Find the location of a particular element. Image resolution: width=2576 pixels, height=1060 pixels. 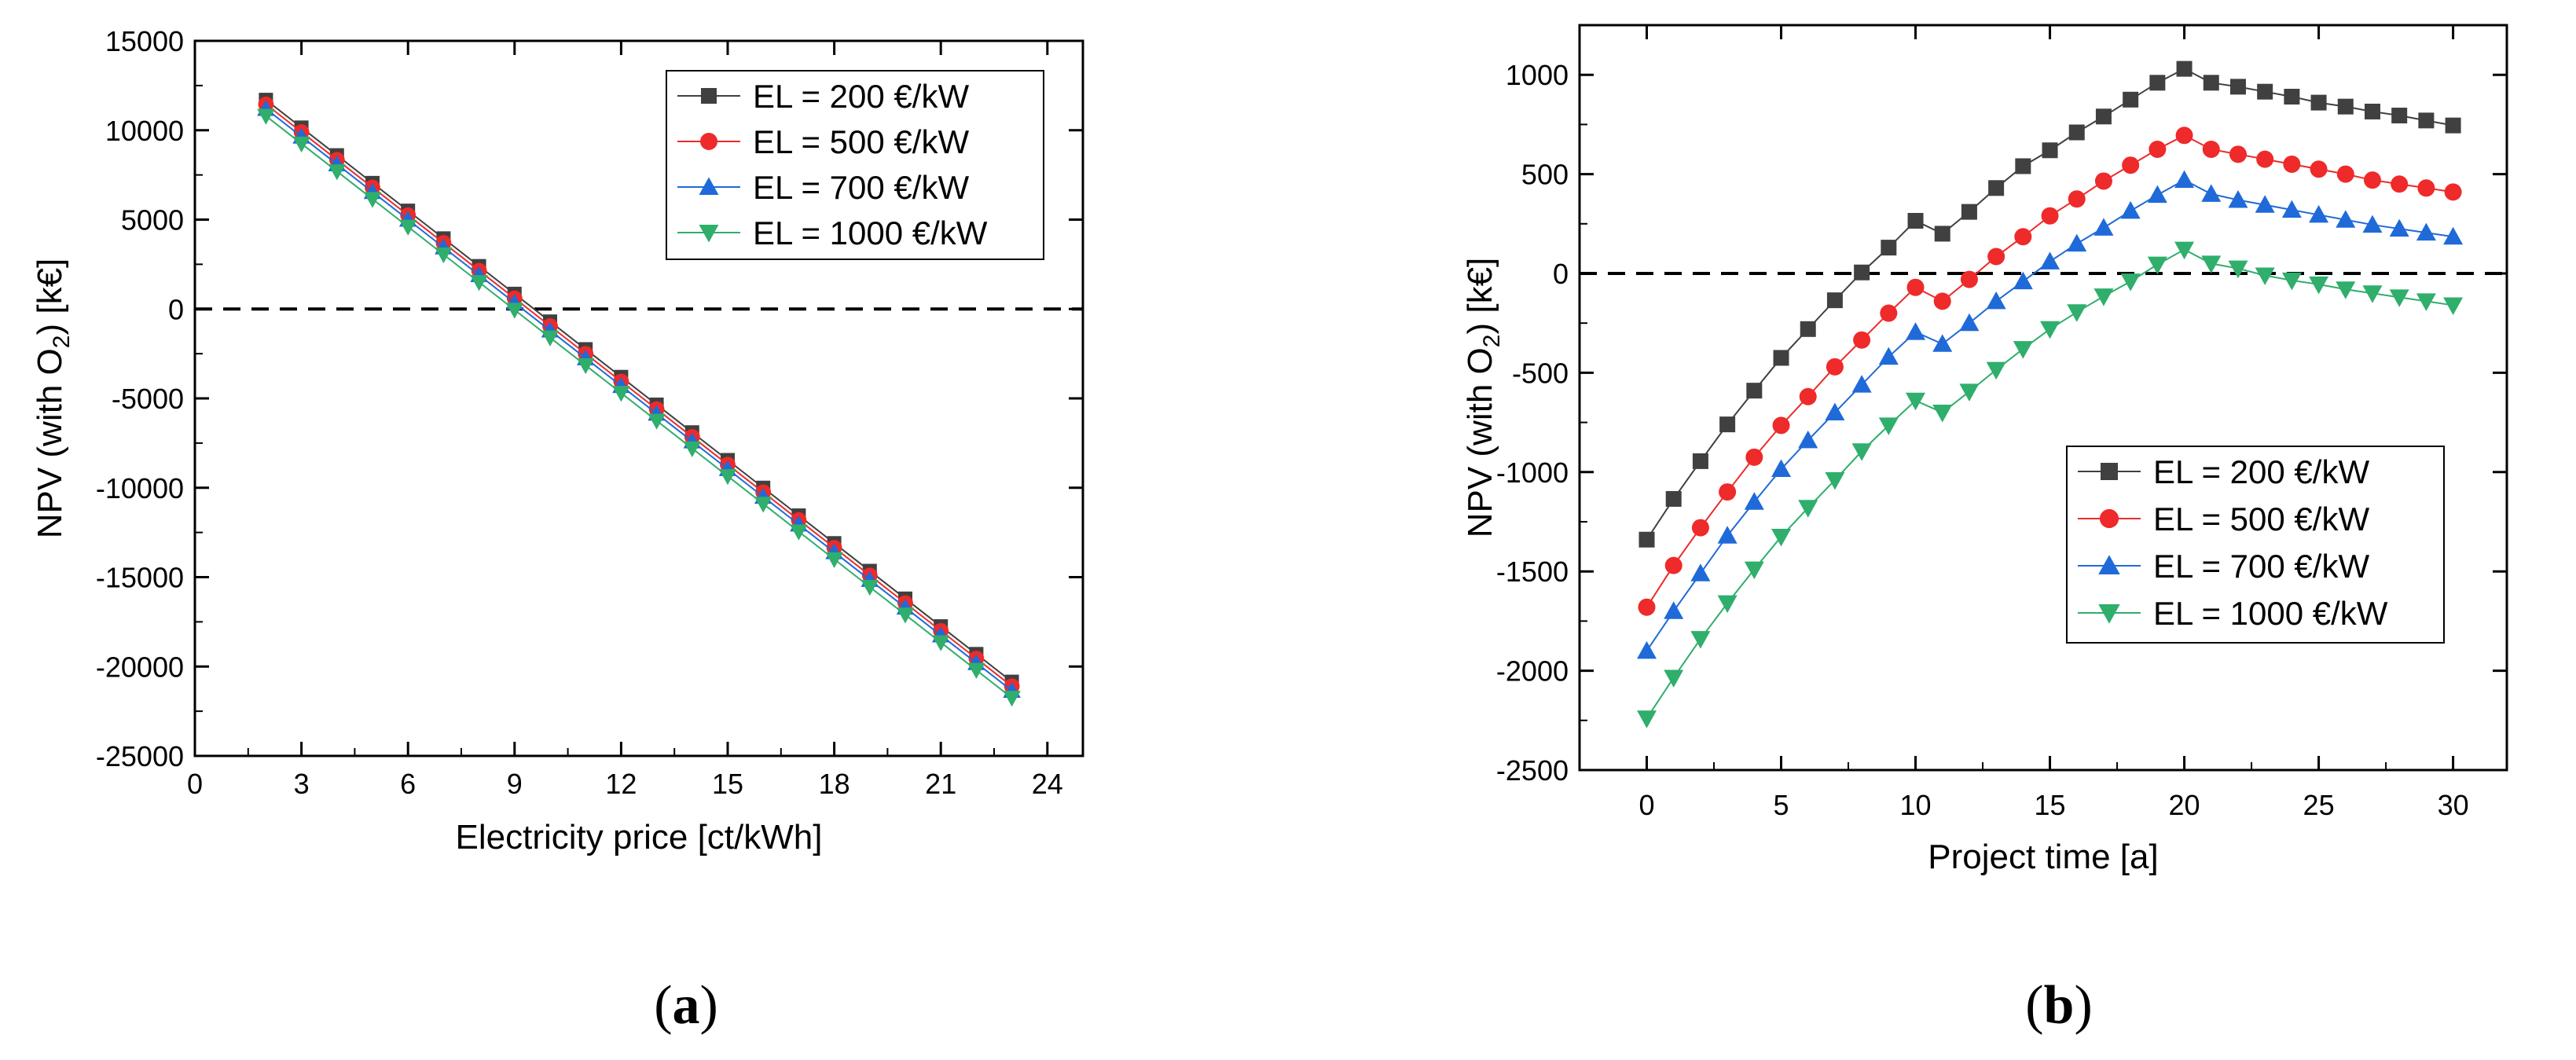

chart-a-ytick-label: 15000 is located at coordinates (144, 41).